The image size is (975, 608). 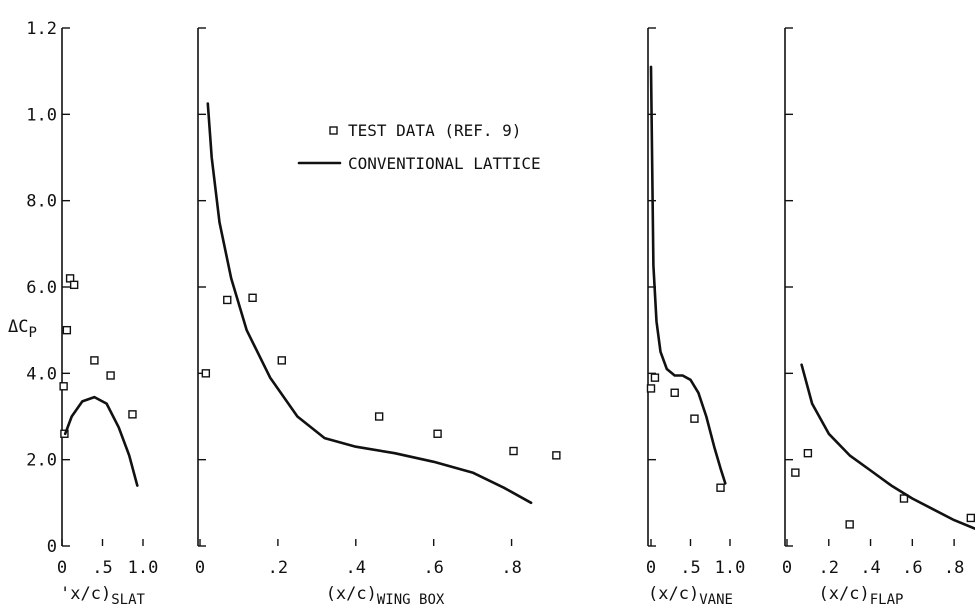 I want to click on panel-vane: 0 .5 1.0 (x/c)VANE, so click(x=696, y=317).